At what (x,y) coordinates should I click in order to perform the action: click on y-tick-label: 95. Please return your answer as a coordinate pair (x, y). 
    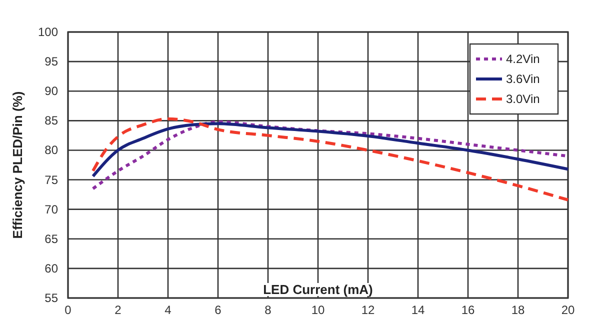
    Looking at the image, I should click on (51, 61).